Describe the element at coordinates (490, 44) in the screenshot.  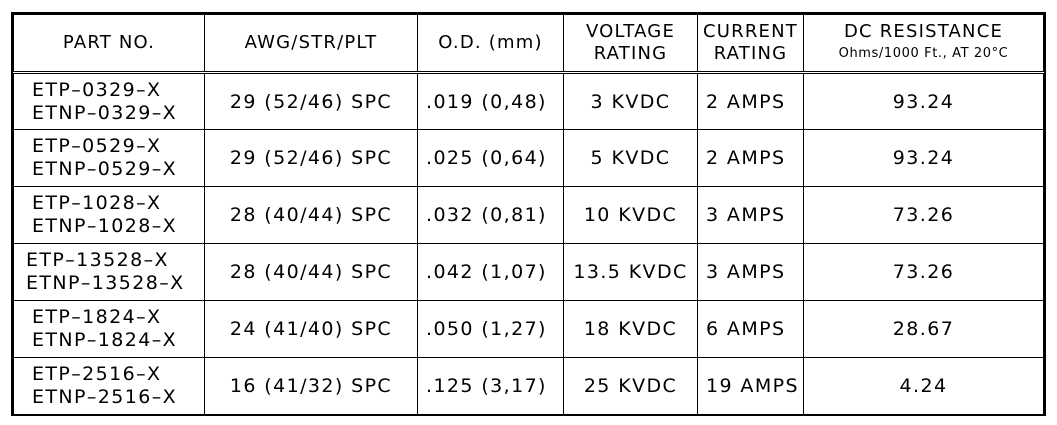
I see `header-od: O.D. (mm)` at that location.